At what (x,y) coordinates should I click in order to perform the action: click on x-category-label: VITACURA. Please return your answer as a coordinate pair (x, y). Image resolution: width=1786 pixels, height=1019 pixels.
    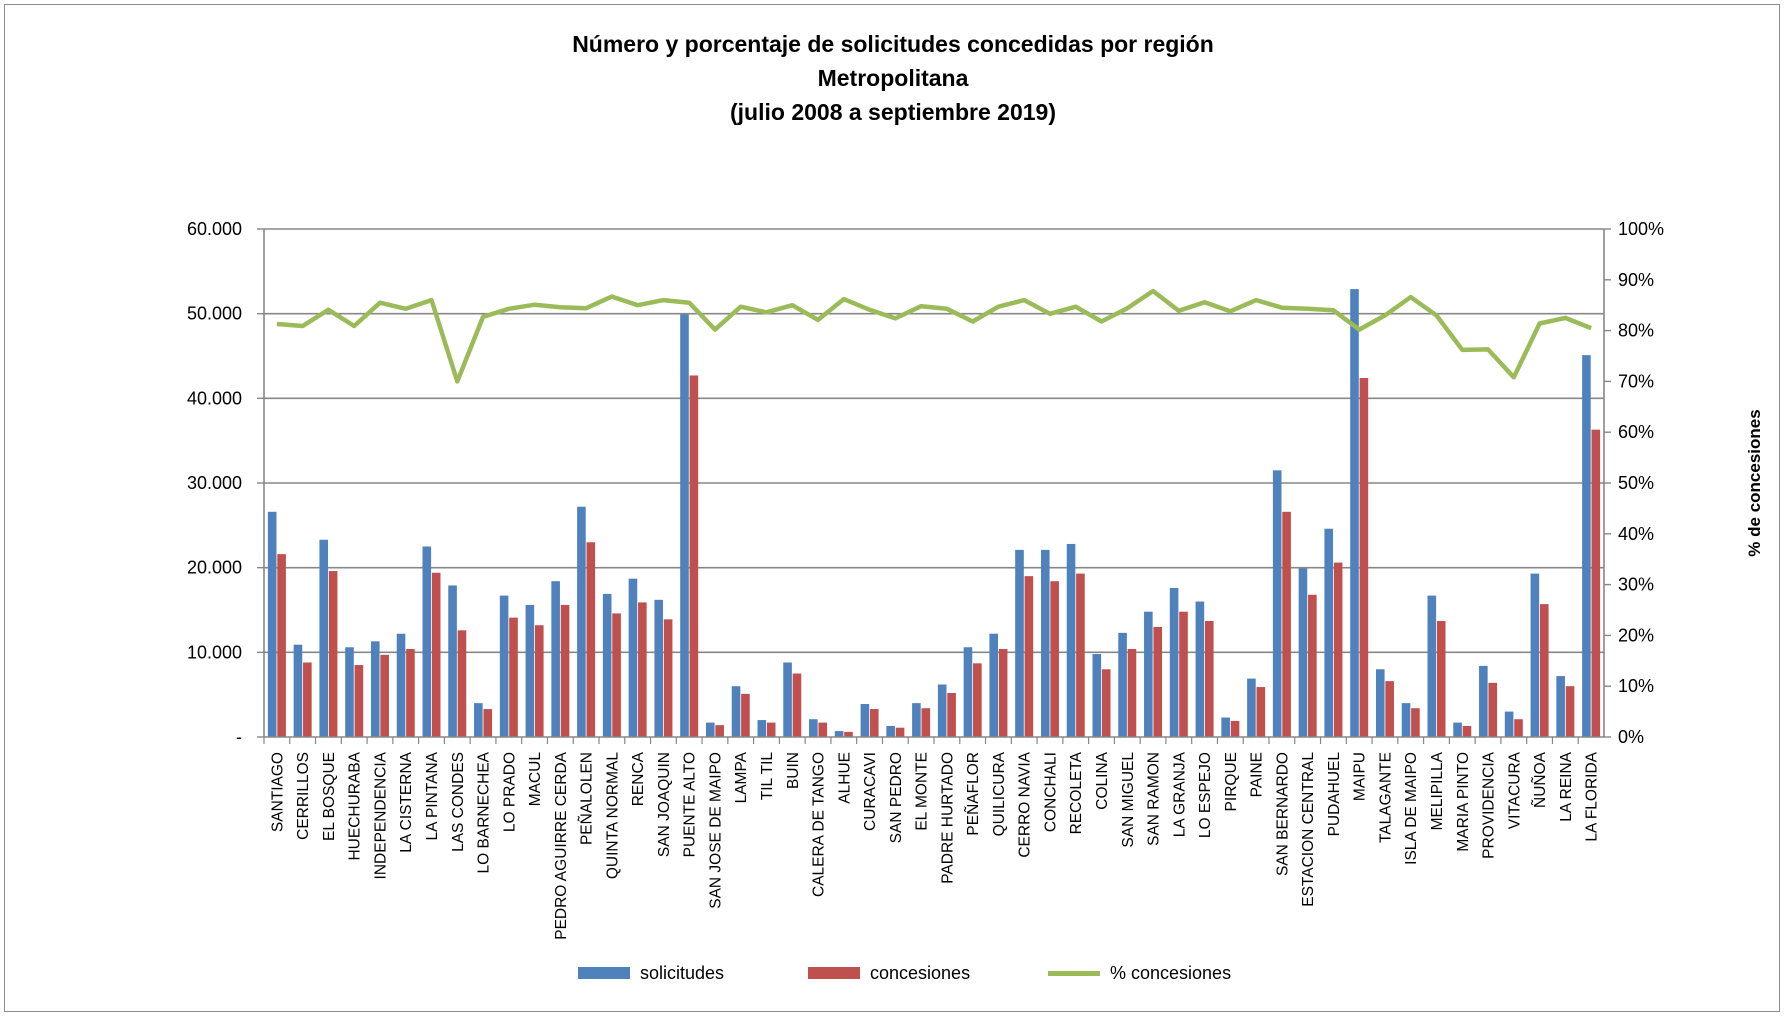
    Looking at the image, I should click on (1514, 790).